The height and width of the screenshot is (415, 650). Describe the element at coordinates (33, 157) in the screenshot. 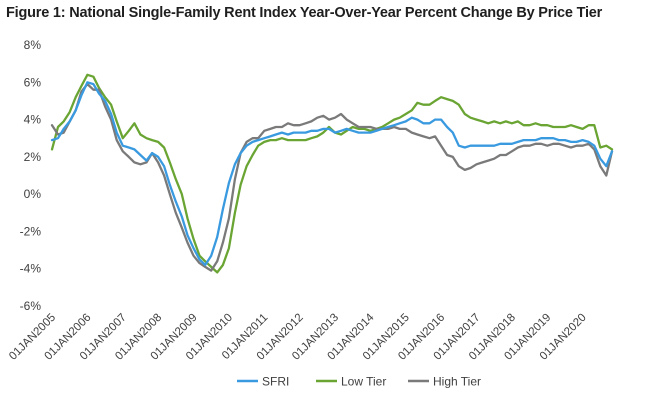

I see `y-tick-label: 2%` at that location.